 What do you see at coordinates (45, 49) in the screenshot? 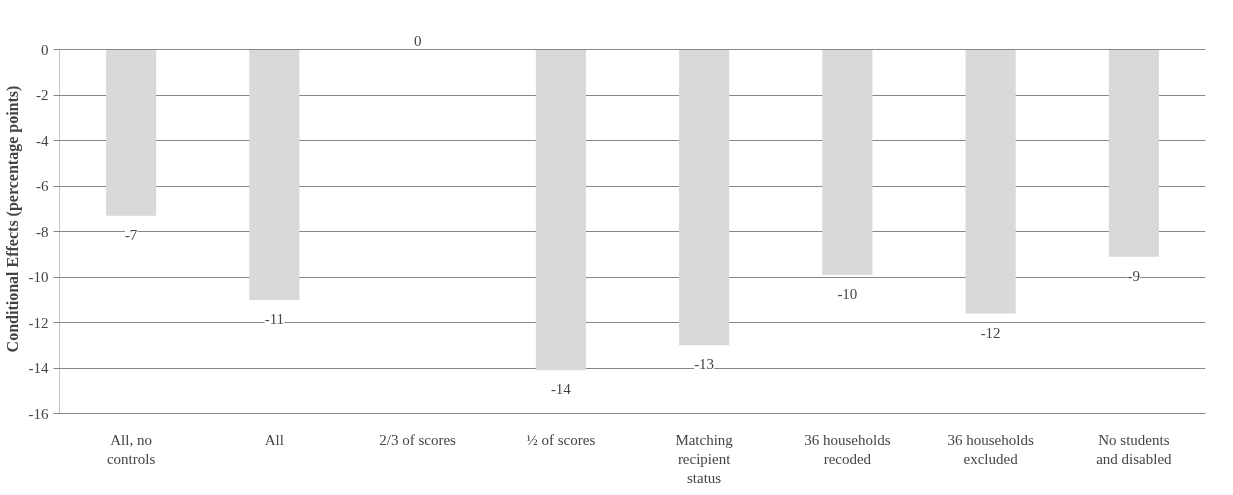
I see `y-tick-label: 0` at bounding box center [45, 49].